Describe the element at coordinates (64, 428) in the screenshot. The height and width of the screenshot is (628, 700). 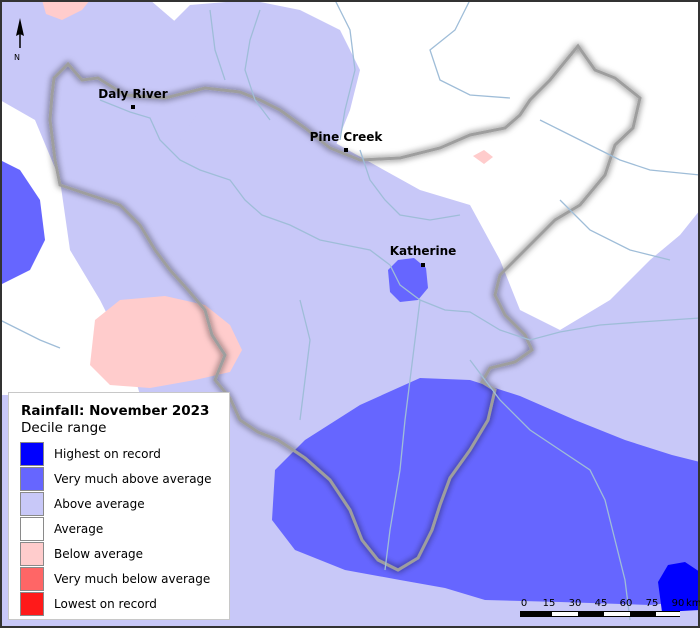
I see `legend-subtitle: Decile range` at that location.